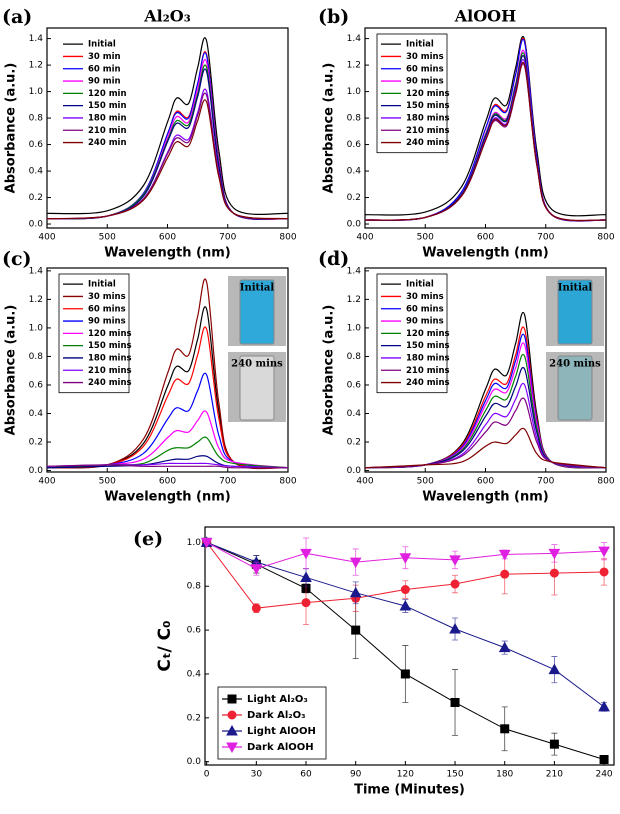 The height and width of the screenshot is (814, 620). What do you see at coordinates (102, 285) in the screenshot?
I see `legend-label: Initial` at bounding box center [102, 285].